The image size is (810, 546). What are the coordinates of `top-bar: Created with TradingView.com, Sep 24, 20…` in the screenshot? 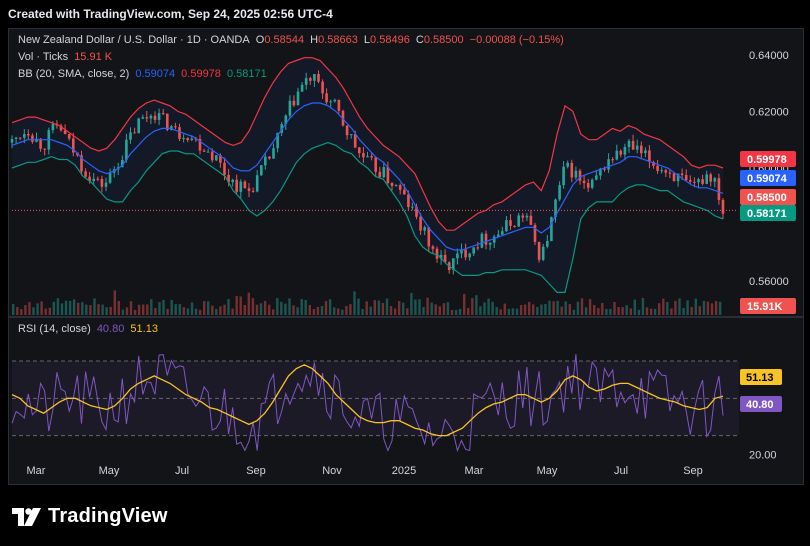 It's located at (405, 14).